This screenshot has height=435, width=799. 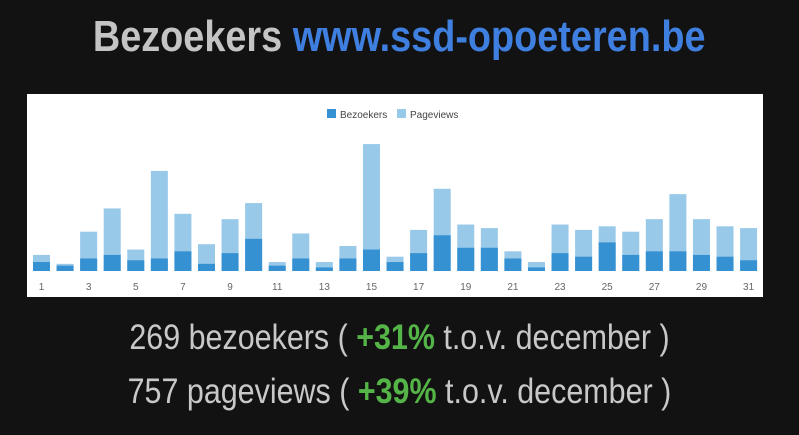 What do you see at coordinates (331, 113) in the screenshot?
I see `legend-swatch-bezoekers` at bounding box center [331, 113].